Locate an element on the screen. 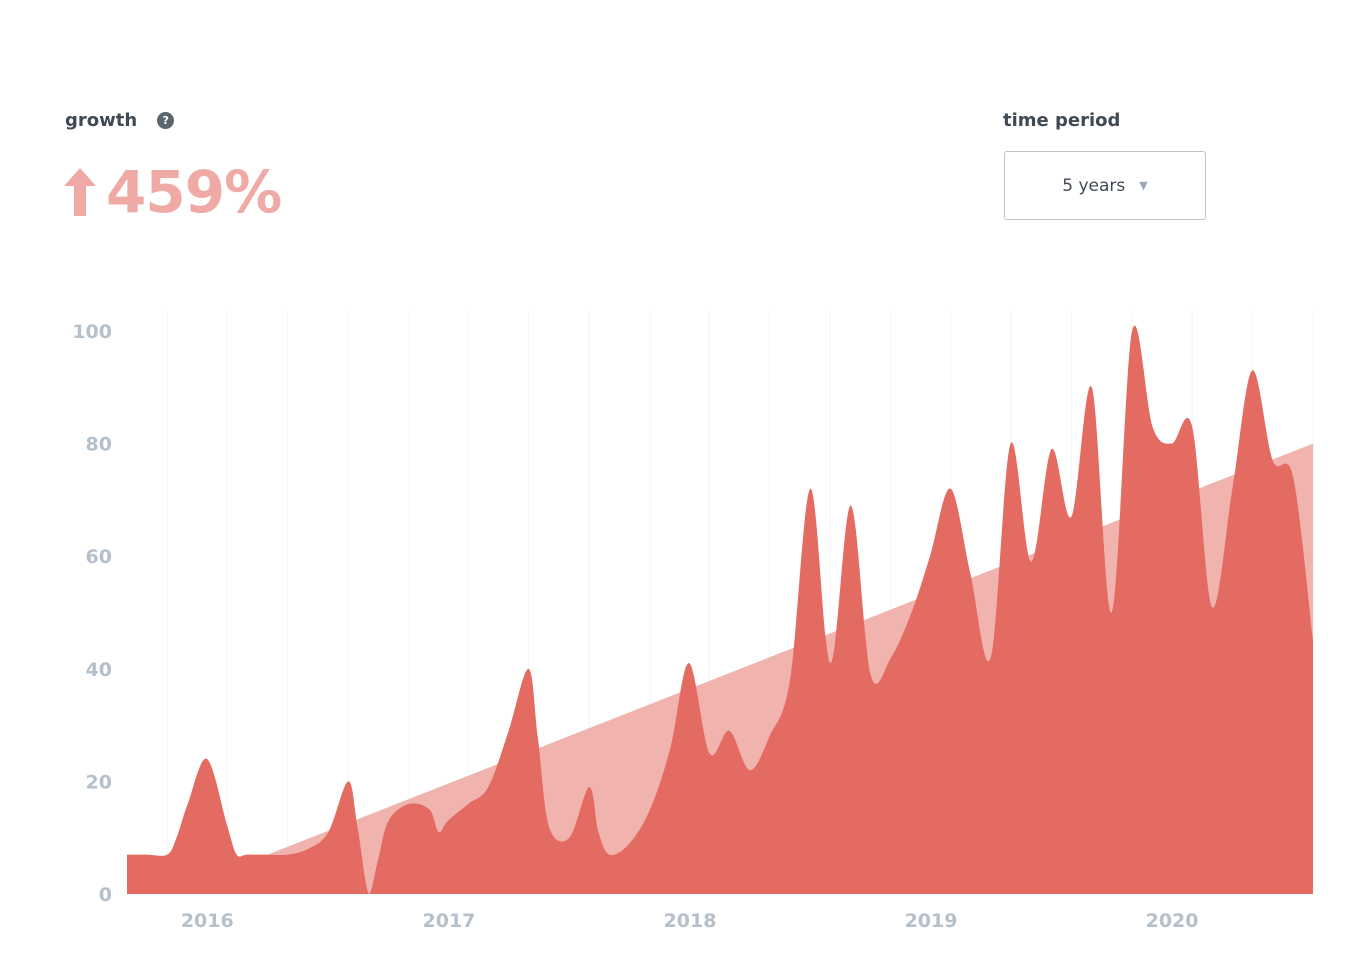 The width and height of the screenshot is (1362, 972). y-tick-label: 20 is located at coordinates (99, 782).